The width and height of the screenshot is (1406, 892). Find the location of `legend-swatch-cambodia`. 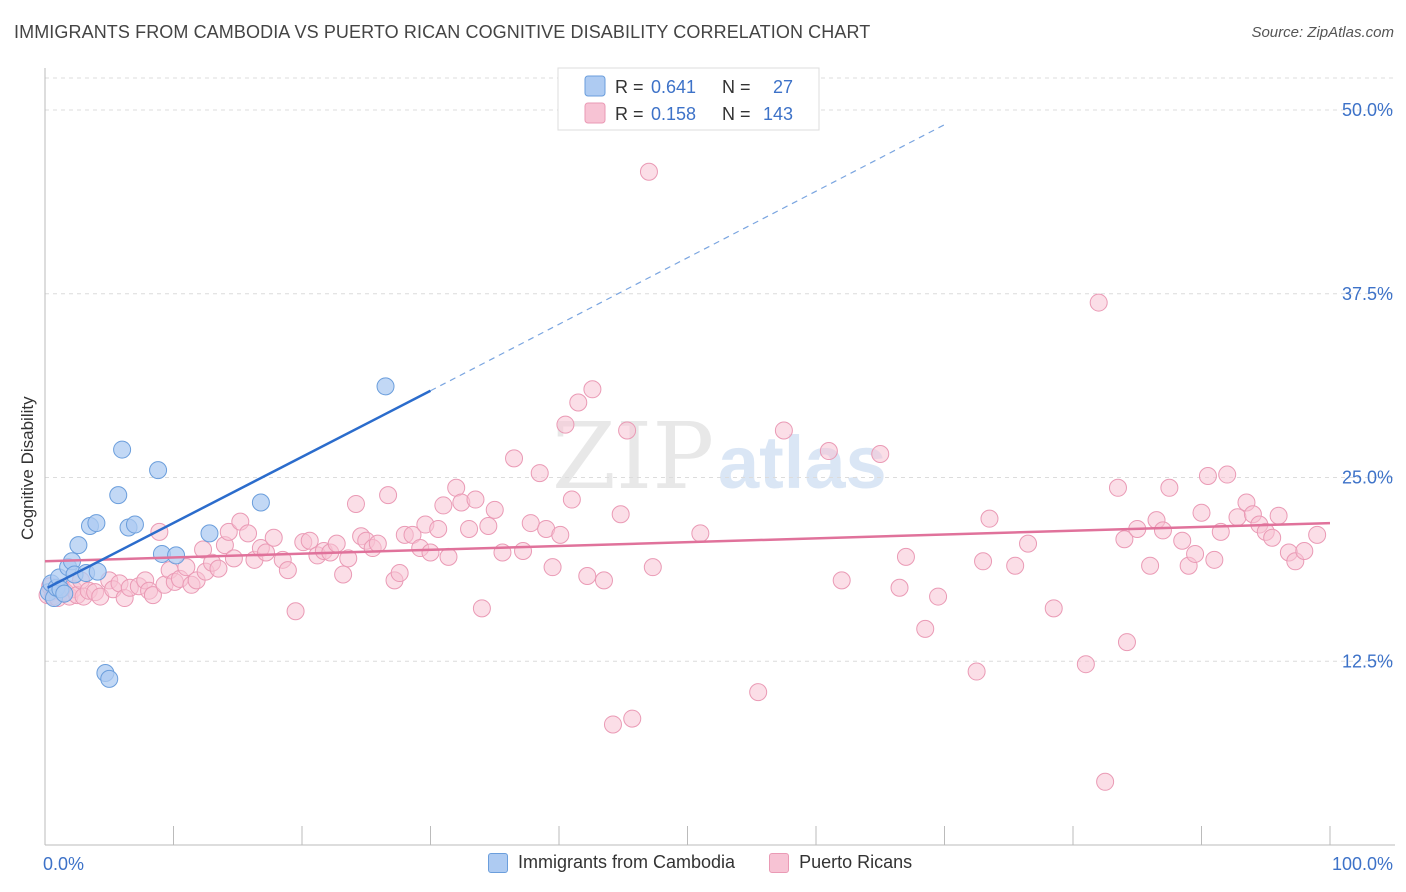

legend-swatch-cambodia is located at coordinates (498, 862).